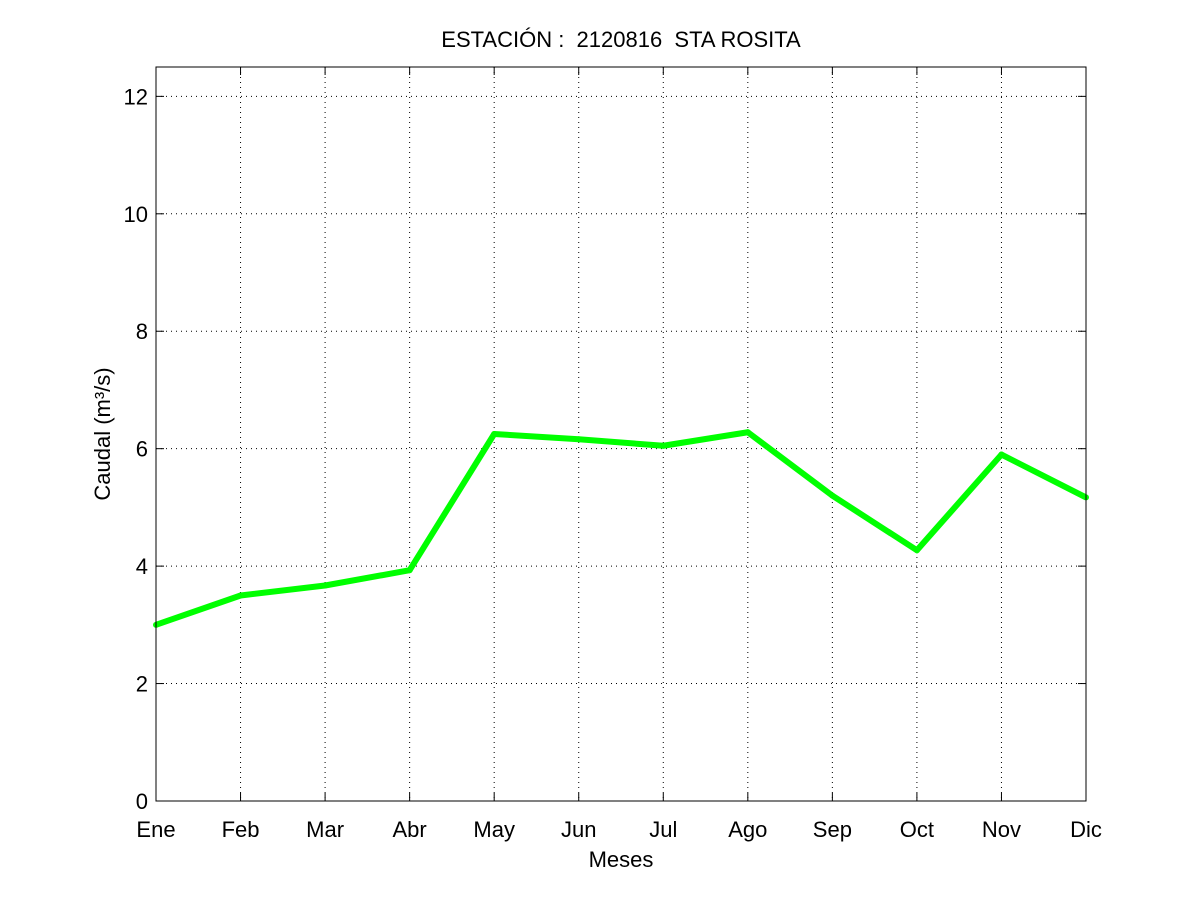 This screenshot has width=1200, height=900. Describe the element at coordinates (241, 829) in the screenshot. I see `x-tick-label: Feb` at that location.